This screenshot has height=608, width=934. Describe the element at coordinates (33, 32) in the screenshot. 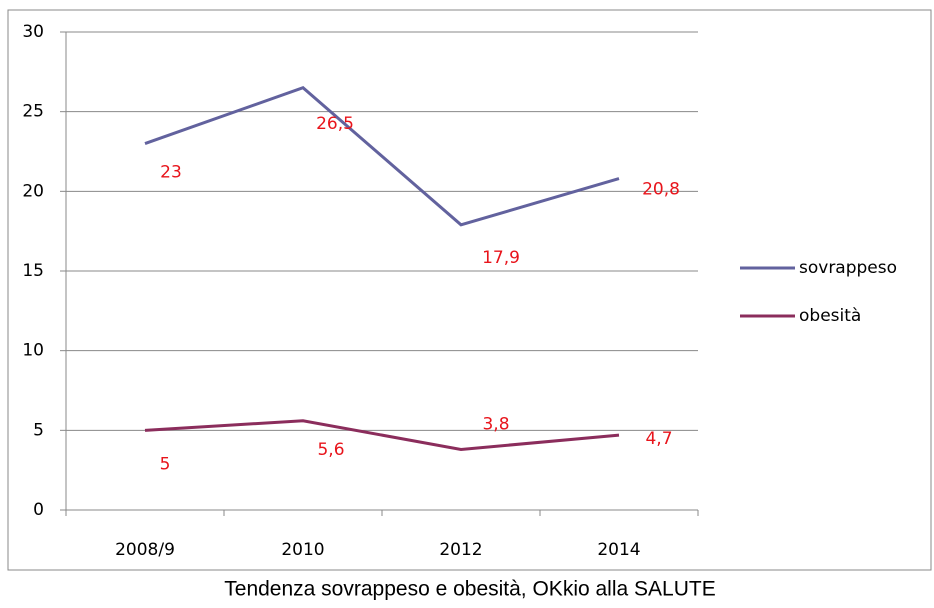

I see `y-tick-label: 30` at that location.